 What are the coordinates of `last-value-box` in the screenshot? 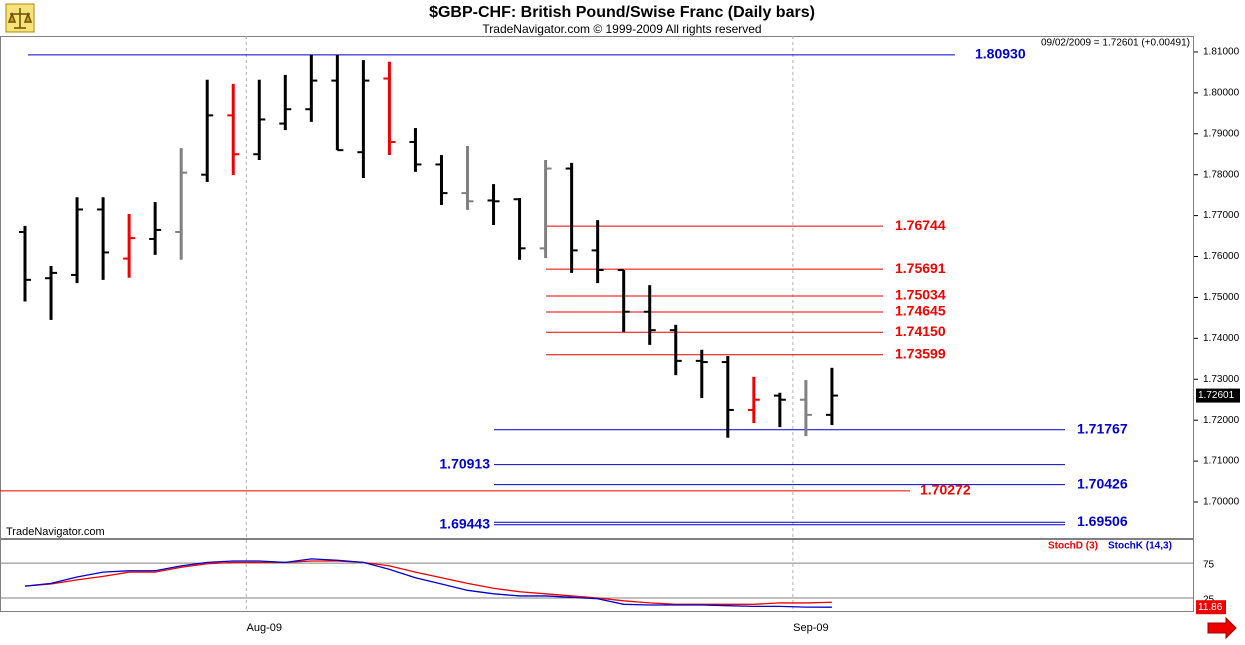 It's located at (1211, 607).